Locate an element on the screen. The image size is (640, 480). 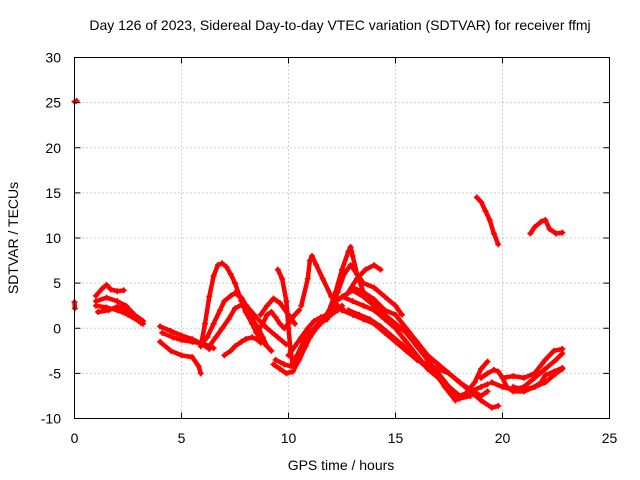
x-tick-label: 0 is located at coordinates (75, 438).